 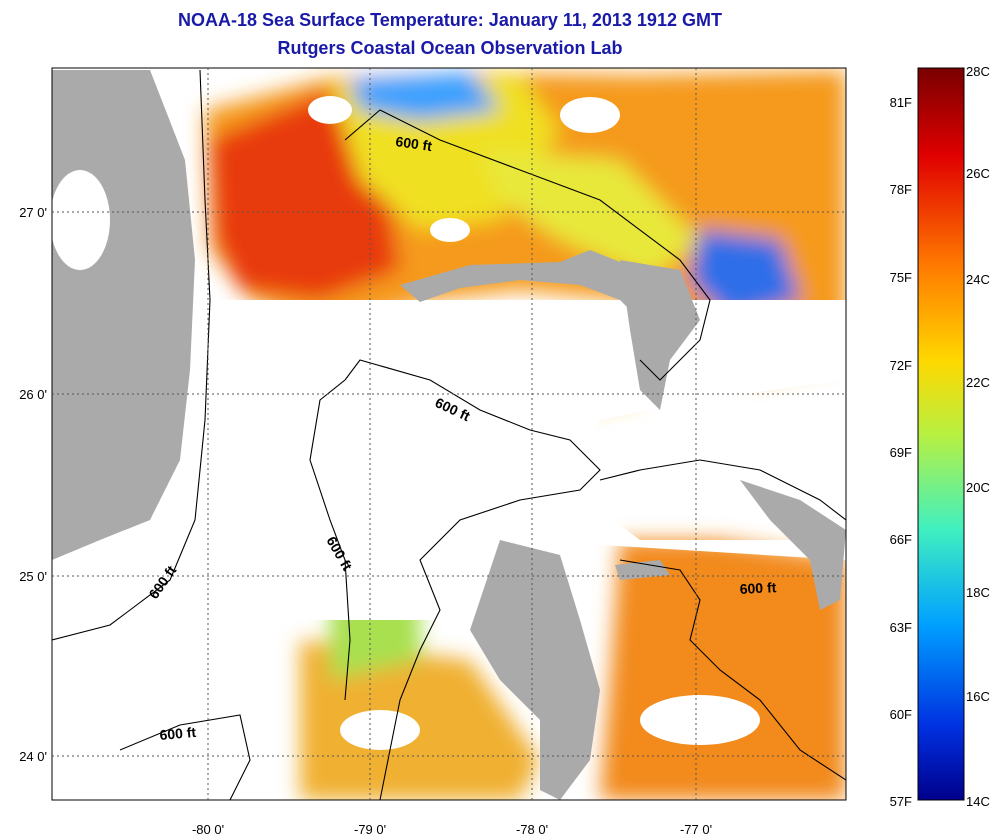 What do you see at coordinates (208, 829) in the screenshot?
I see `longitude-label: -80 0'` at bounding box center [208, 829].